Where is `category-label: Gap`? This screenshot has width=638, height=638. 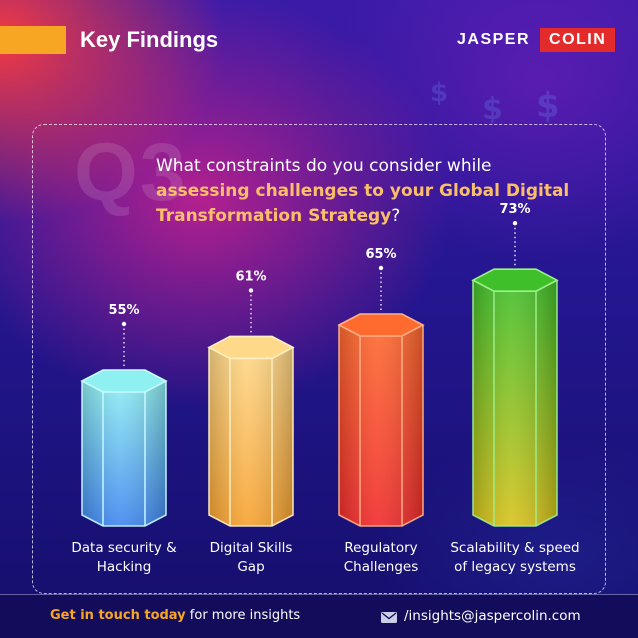
category-label: Gap is located at coordinates (250, 567).